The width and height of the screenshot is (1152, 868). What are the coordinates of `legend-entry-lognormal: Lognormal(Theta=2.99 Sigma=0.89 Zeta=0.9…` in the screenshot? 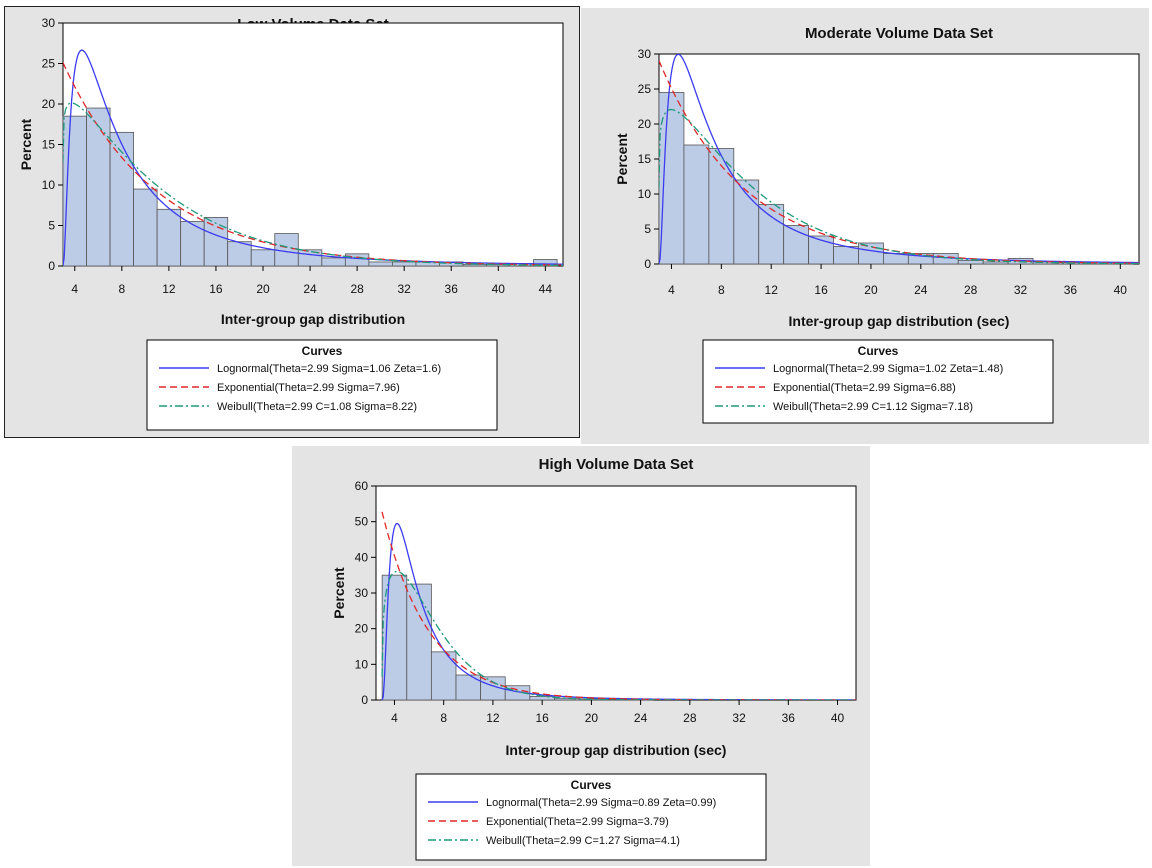 It's located at (601, 803).